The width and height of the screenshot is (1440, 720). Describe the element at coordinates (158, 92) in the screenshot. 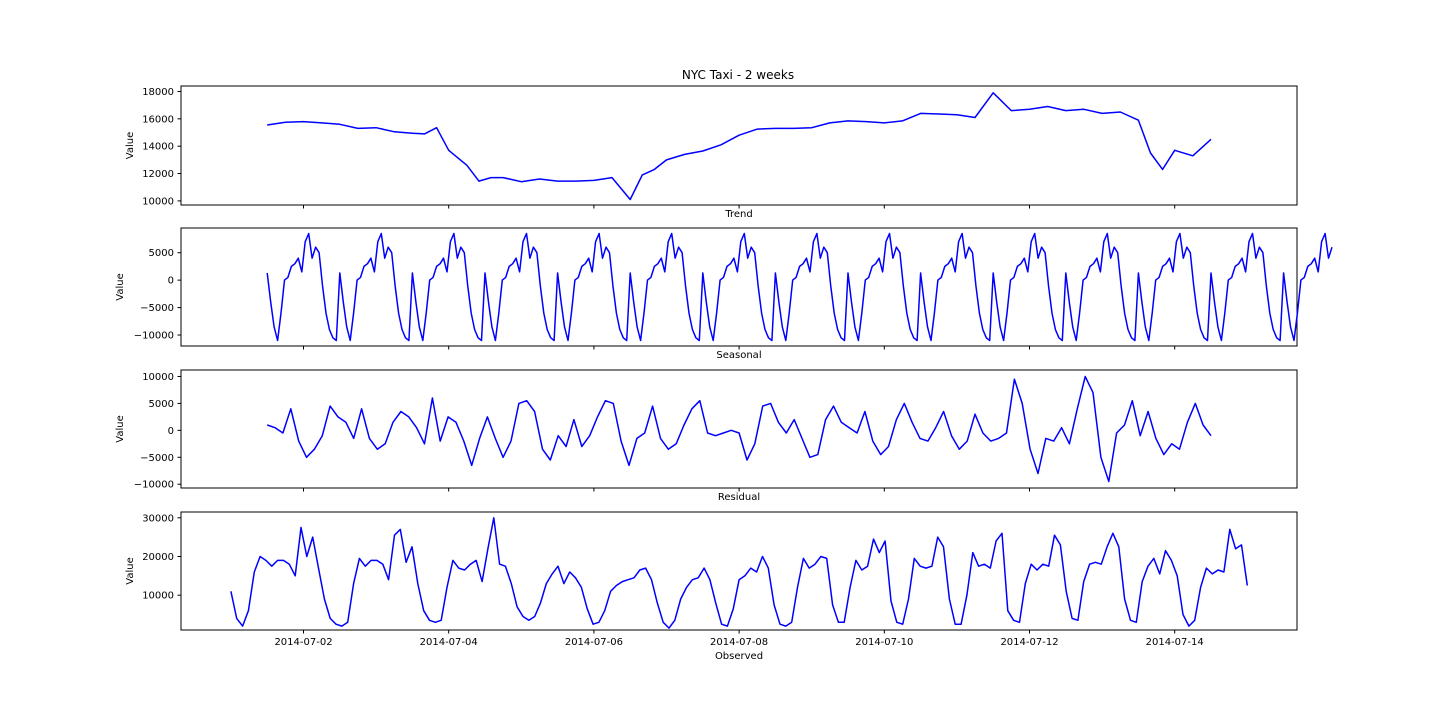

I see `y-tick-label: 18000` at that location.